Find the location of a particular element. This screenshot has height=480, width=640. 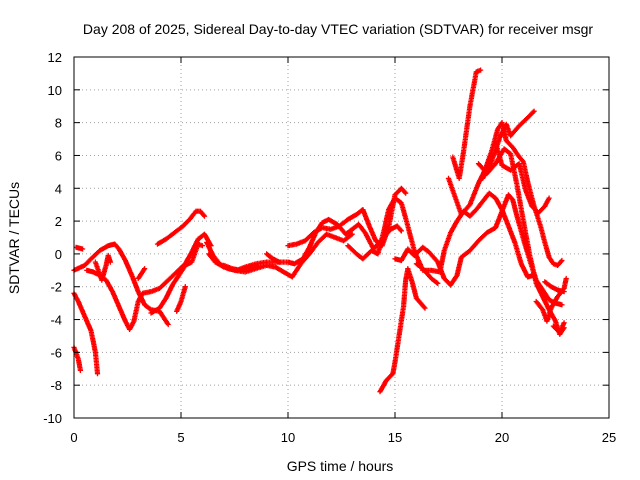

x-tick-label: 25 is located at coordinates (609, 437).